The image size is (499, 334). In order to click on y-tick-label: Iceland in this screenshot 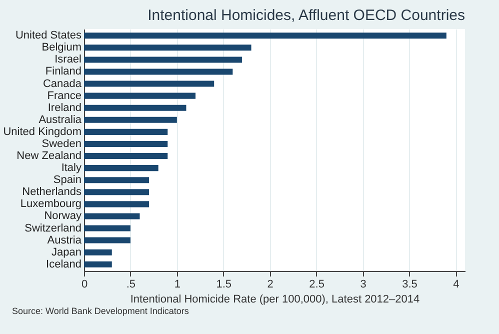, I will do `click(64, 264)`.